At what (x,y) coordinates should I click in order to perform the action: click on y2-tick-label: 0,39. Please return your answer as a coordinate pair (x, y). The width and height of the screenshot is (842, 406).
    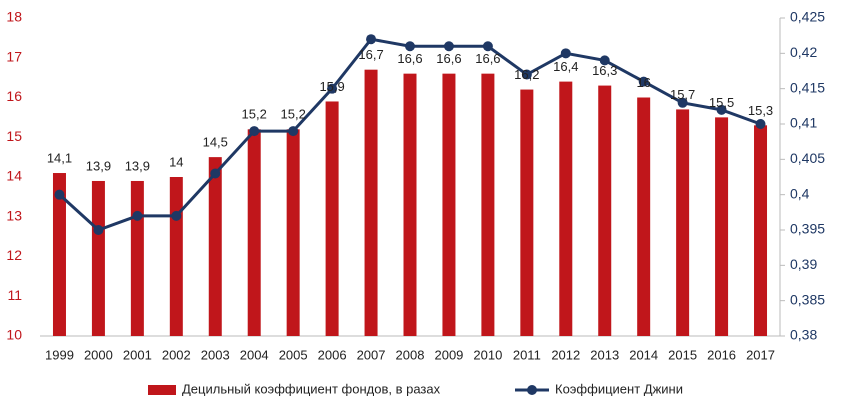
    Looking at the image, I should click on (803, 264).